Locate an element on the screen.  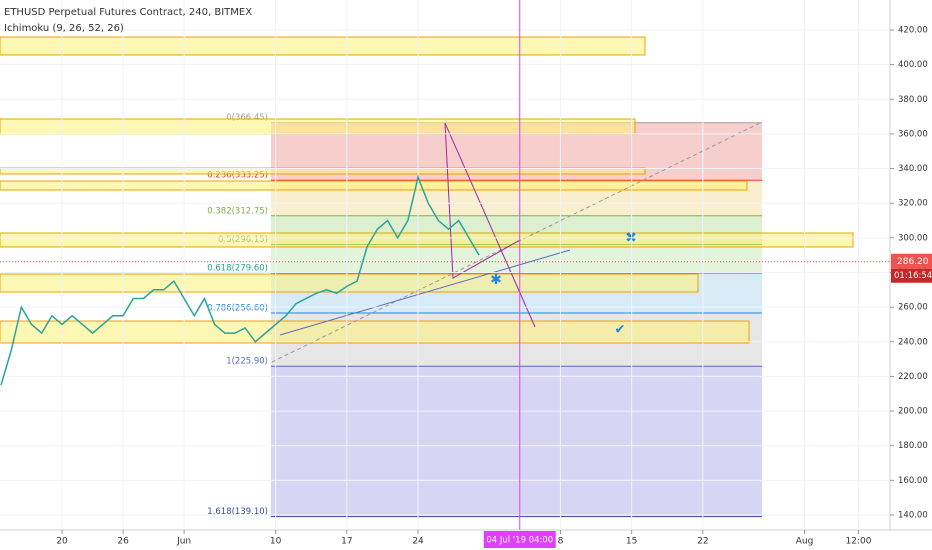
fib-label: 0.786(256.60) is located at coordinates (237, 309).